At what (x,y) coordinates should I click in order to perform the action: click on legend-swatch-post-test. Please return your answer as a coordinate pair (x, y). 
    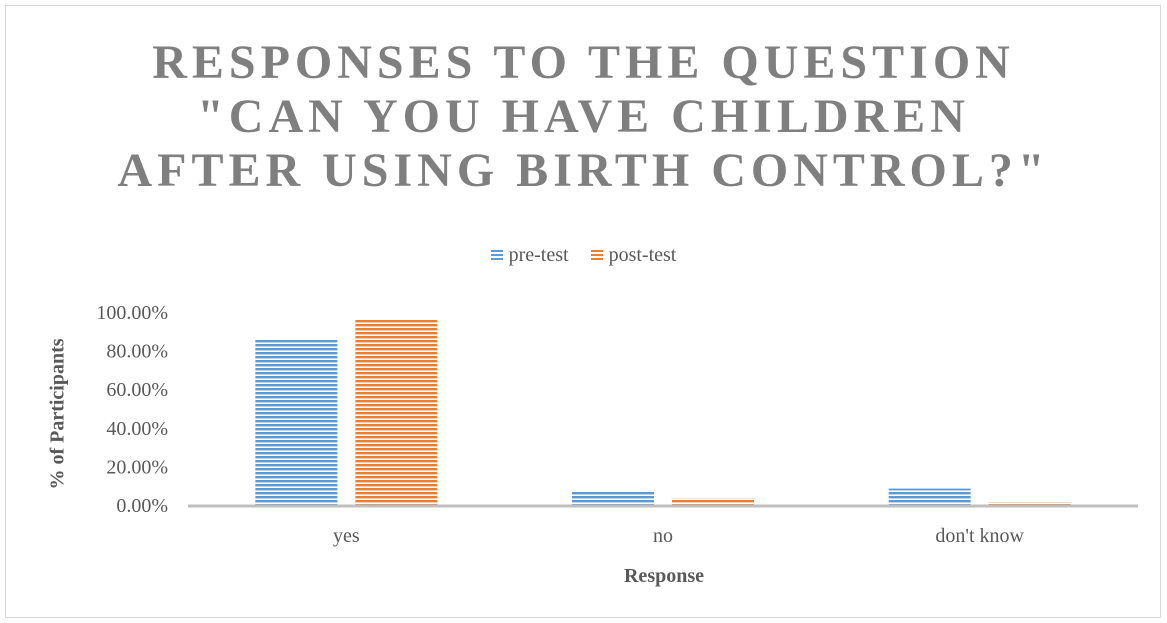
    Looking at the image, I should click on (596, 255).